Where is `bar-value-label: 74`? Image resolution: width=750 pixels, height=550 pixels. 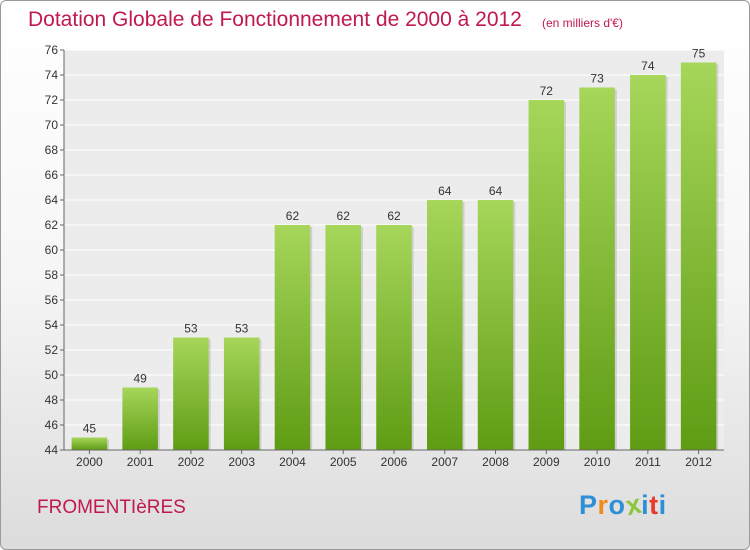
bar-value-label: 74 is located at coordinates (648, 66).